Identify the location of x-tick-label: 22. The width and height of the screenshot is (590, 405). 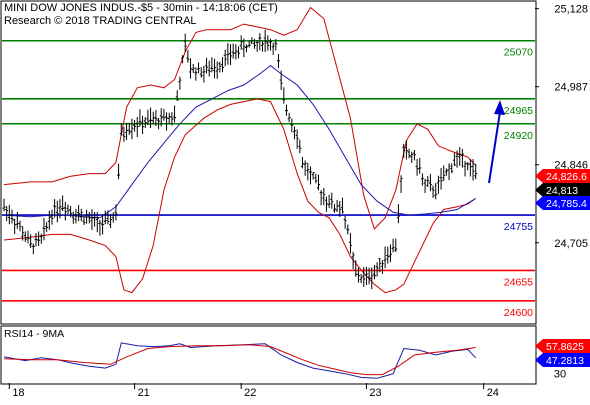
(250, 393).